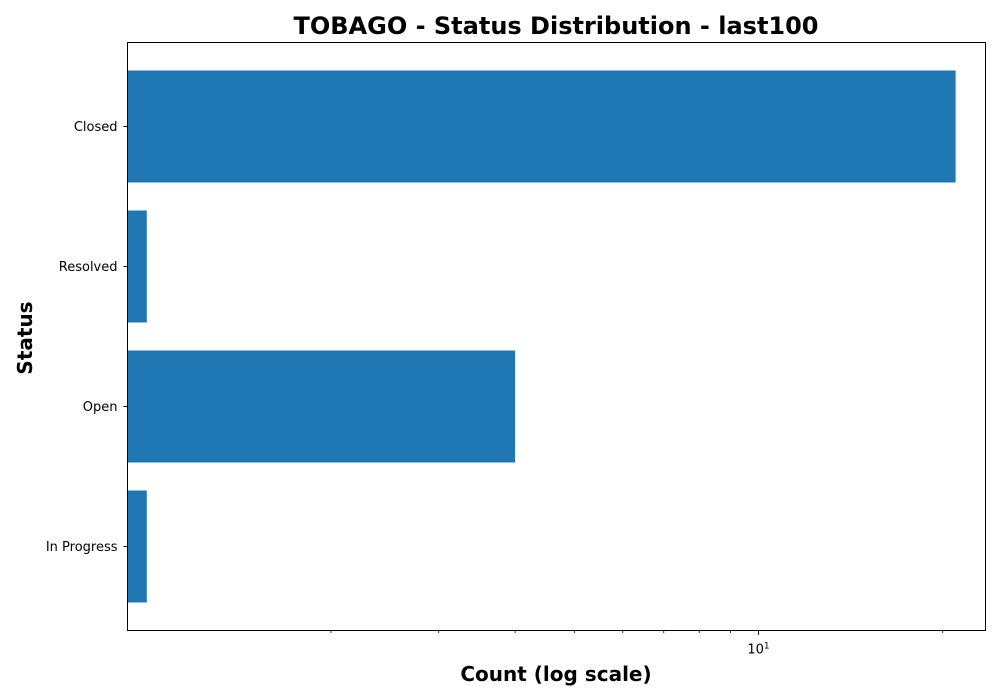  I want to click on bar-in-progress, so click(137, 546).